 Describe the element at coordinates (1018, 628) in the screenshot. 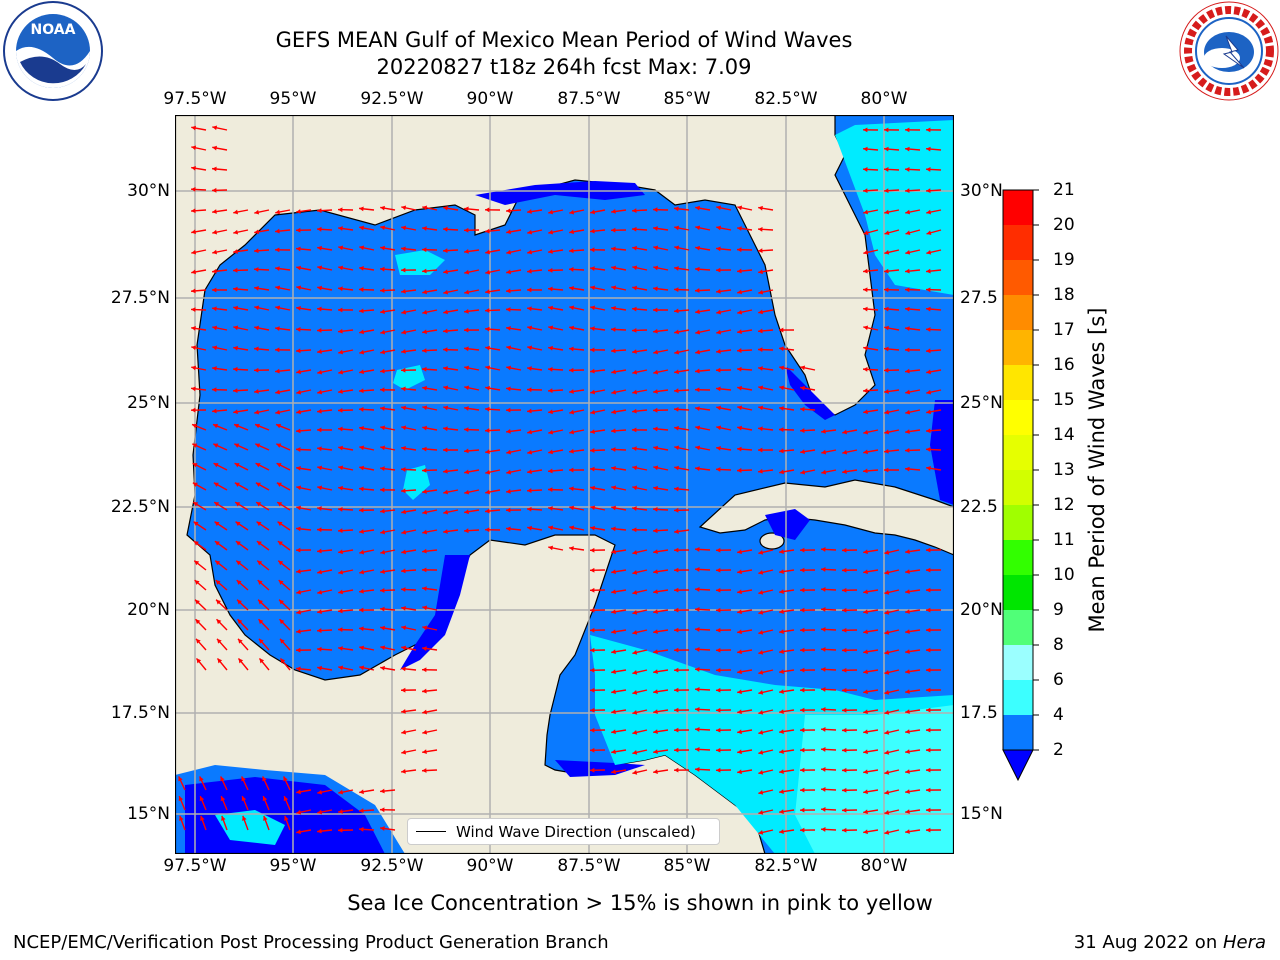

I see `colorbar-bin` at that location.